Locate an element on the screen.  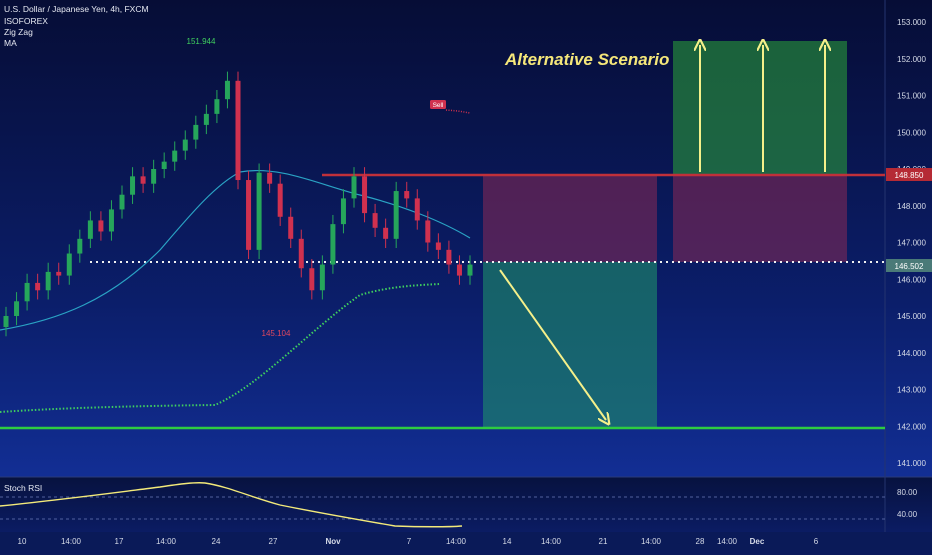
indicator-zigzag: Zig Zag is located at coordinates (18, 32).